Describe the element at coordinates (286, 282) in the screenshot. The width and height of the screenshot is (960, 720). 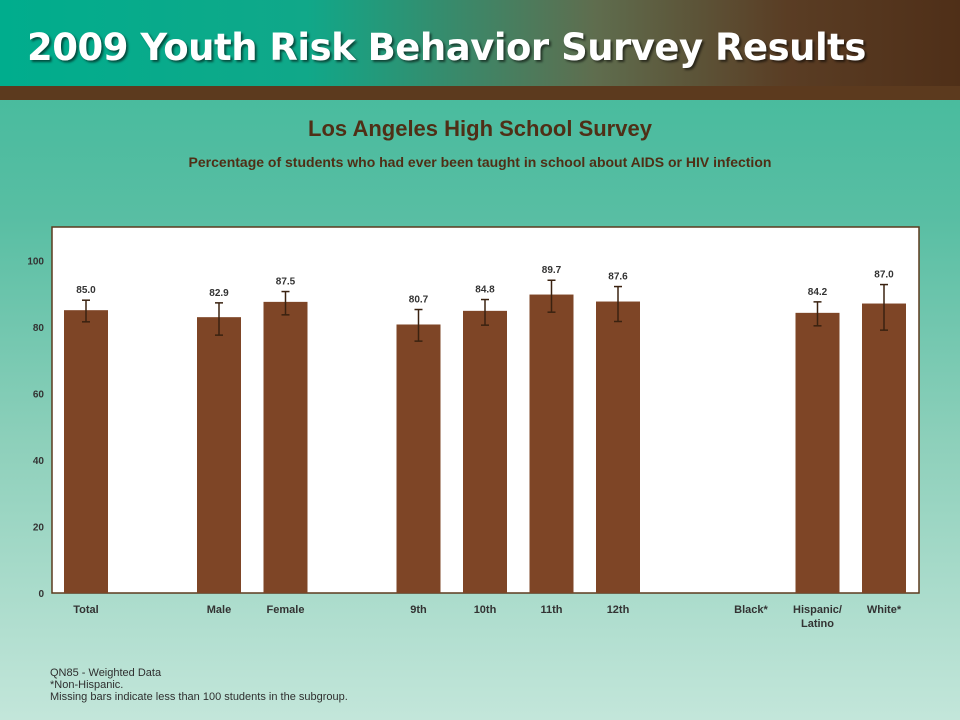
I see `data-label: 87.5` at that location.